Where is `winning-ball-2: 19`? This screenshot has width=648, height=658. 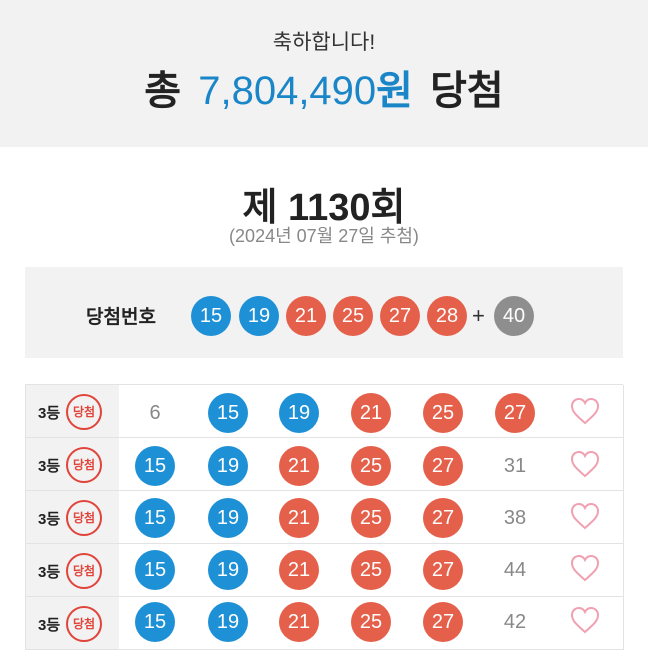
winning-ball-2: 19 is located at coordinates (259, 316).